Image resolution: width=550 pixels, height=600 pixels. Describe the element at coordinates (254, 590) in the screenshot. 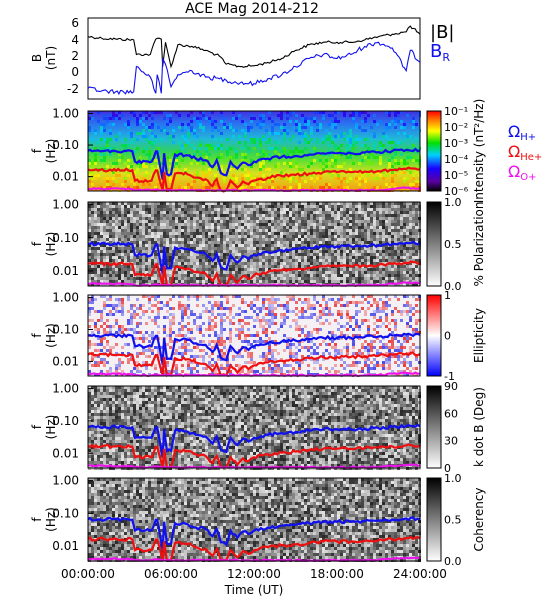

I see `time-axis-label: Time (UT)` at that location.